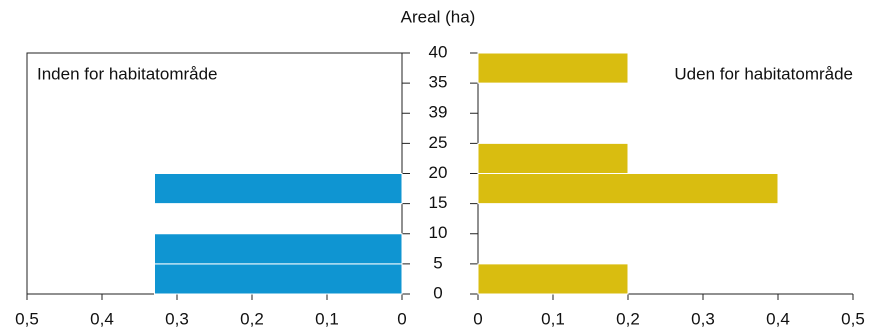 This screenshot has height=333, width=871. I want to click on y-tick-label: 40, so click(438, 51).